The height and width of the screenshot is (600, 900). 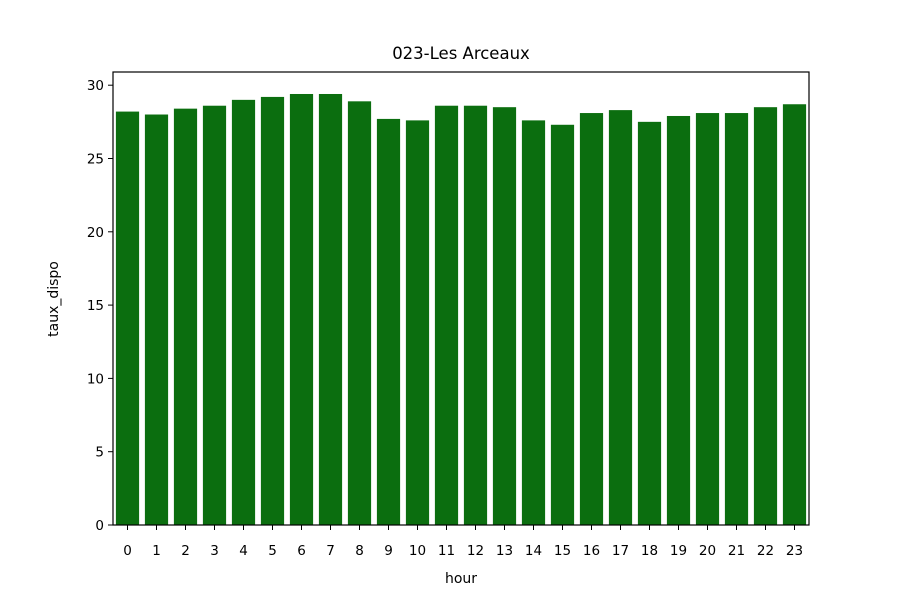 I want to click on x-tick-label: 21, so click(x=736, y=551).